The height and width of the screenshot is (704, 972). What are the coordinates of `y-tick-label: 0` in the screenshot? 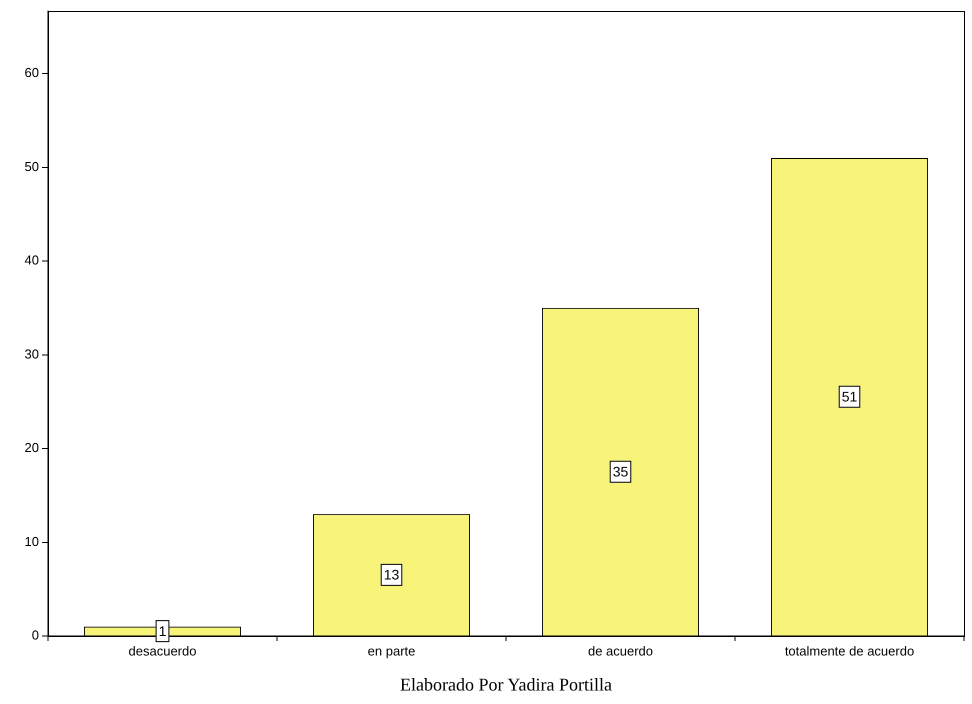 It's located at (35, 635).